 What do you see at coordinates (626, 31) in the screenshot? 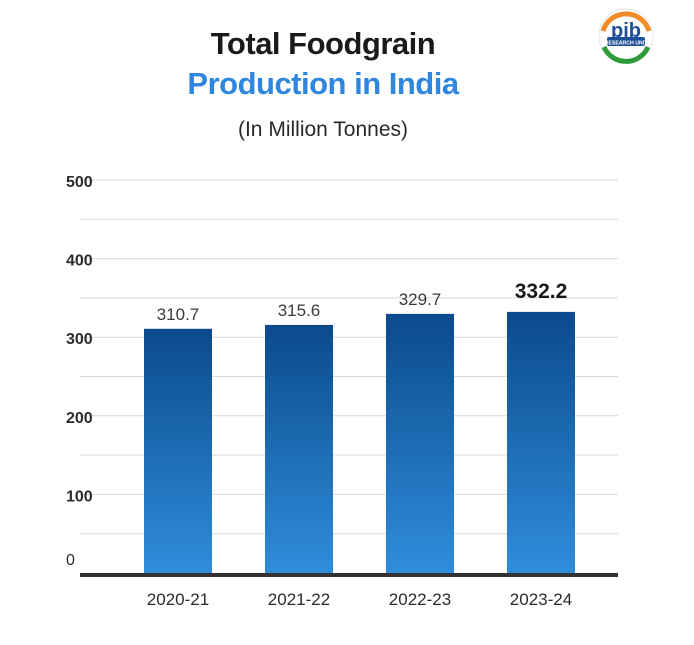
I see `logo-text: pib` at bounding box center [626, 31].